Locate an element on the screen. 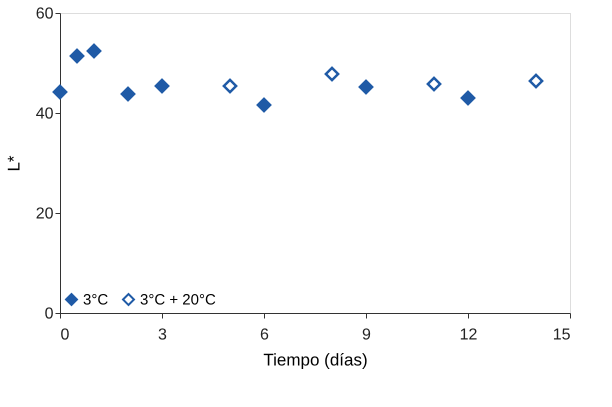 The height and width of the screenshot is (407, 612). y-tick-label: 0 is located at coordinates (49, 314).